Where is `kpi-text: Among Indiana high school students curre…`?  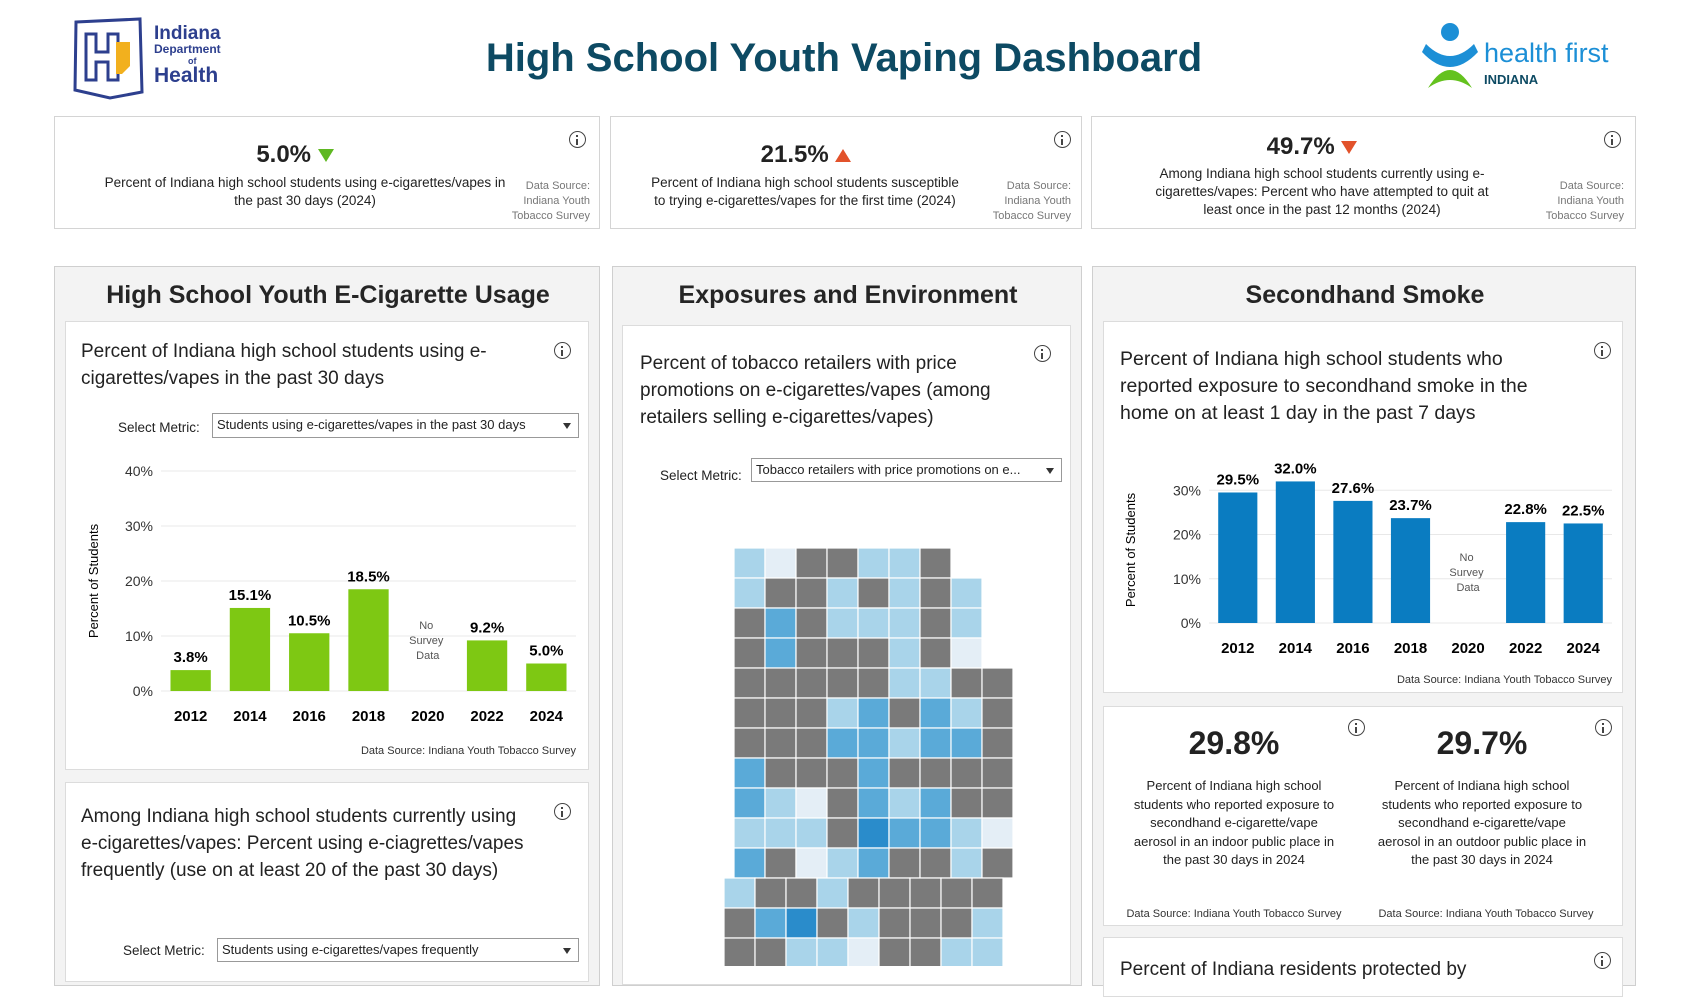 kpi-text: Among Indiana high school students curre… is located at coordinates (1322, 191).